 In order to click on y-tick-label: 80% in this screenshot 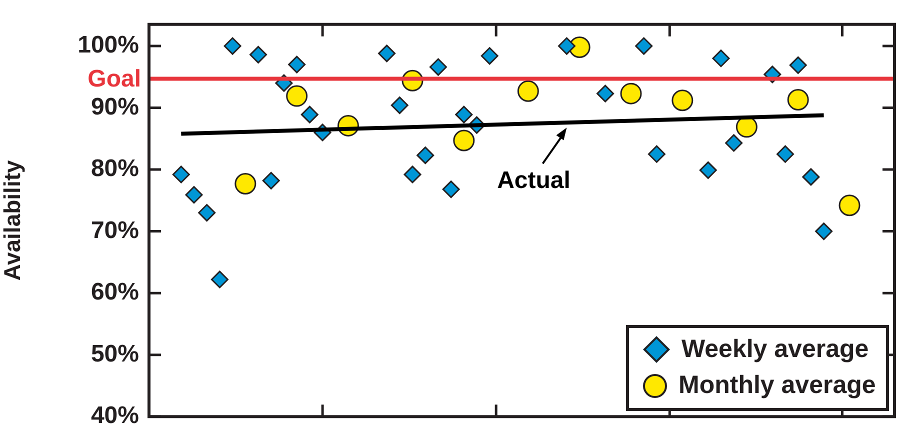, I will do `click(114, 168)`.